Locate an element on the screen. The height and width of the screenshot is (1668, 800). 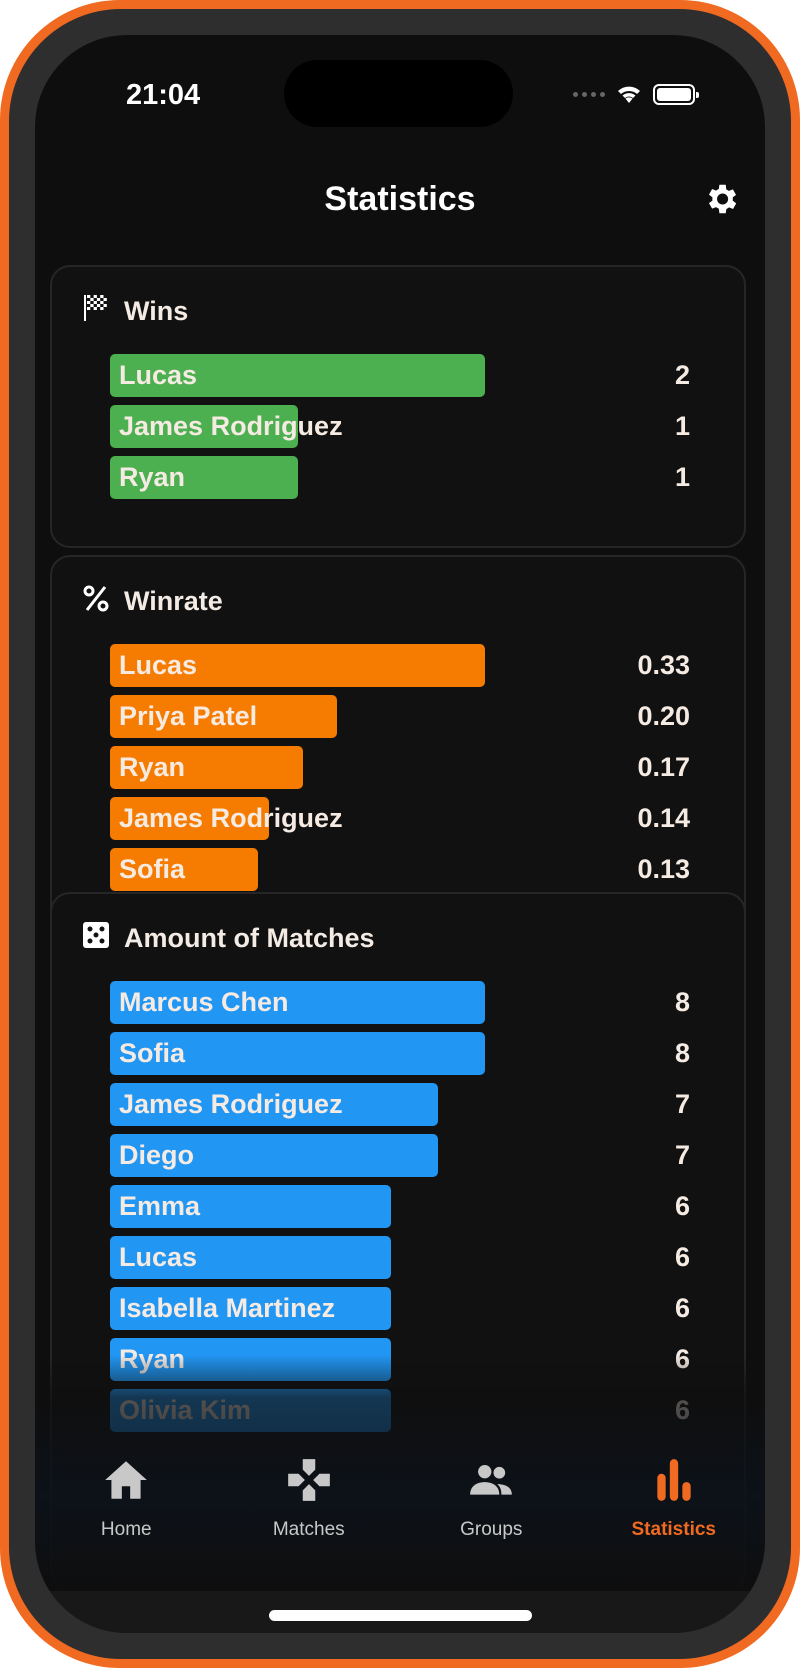
stat-row: James Rodriguez 0.14 is located at coordinates (400, 818).